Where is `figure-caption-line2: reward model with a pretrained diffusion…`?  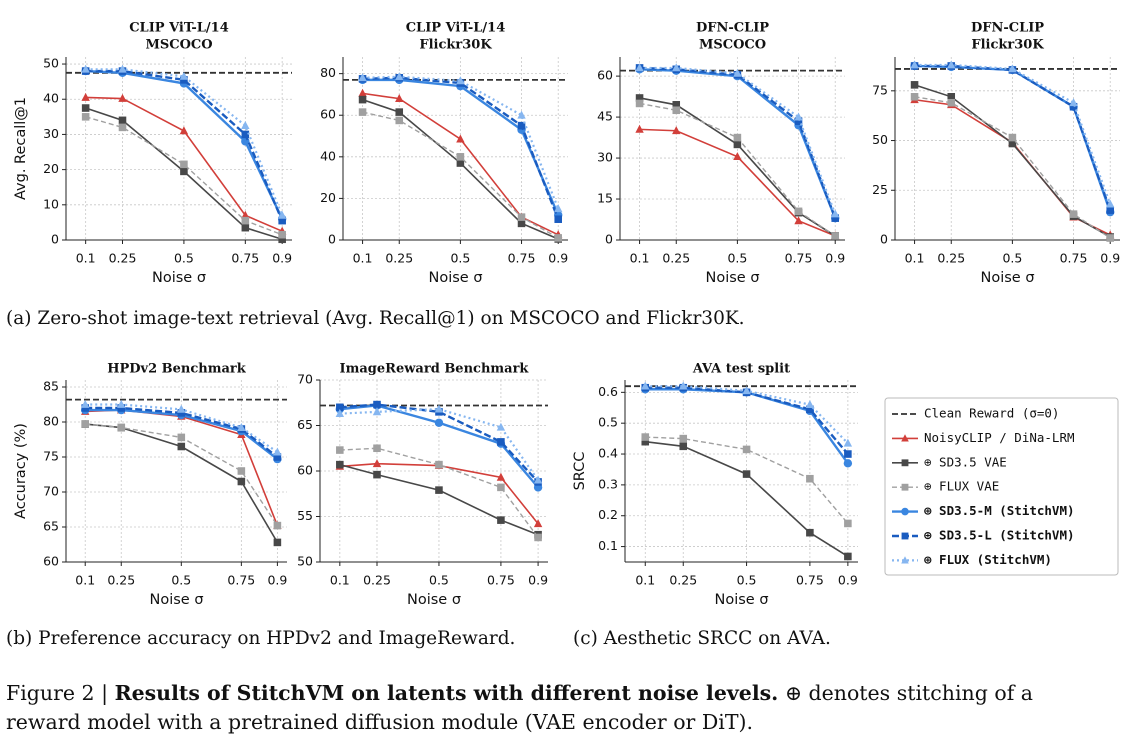 figure-caption-line2: reward model with a pretrained diffusion… is located at coordinates (379, 722).